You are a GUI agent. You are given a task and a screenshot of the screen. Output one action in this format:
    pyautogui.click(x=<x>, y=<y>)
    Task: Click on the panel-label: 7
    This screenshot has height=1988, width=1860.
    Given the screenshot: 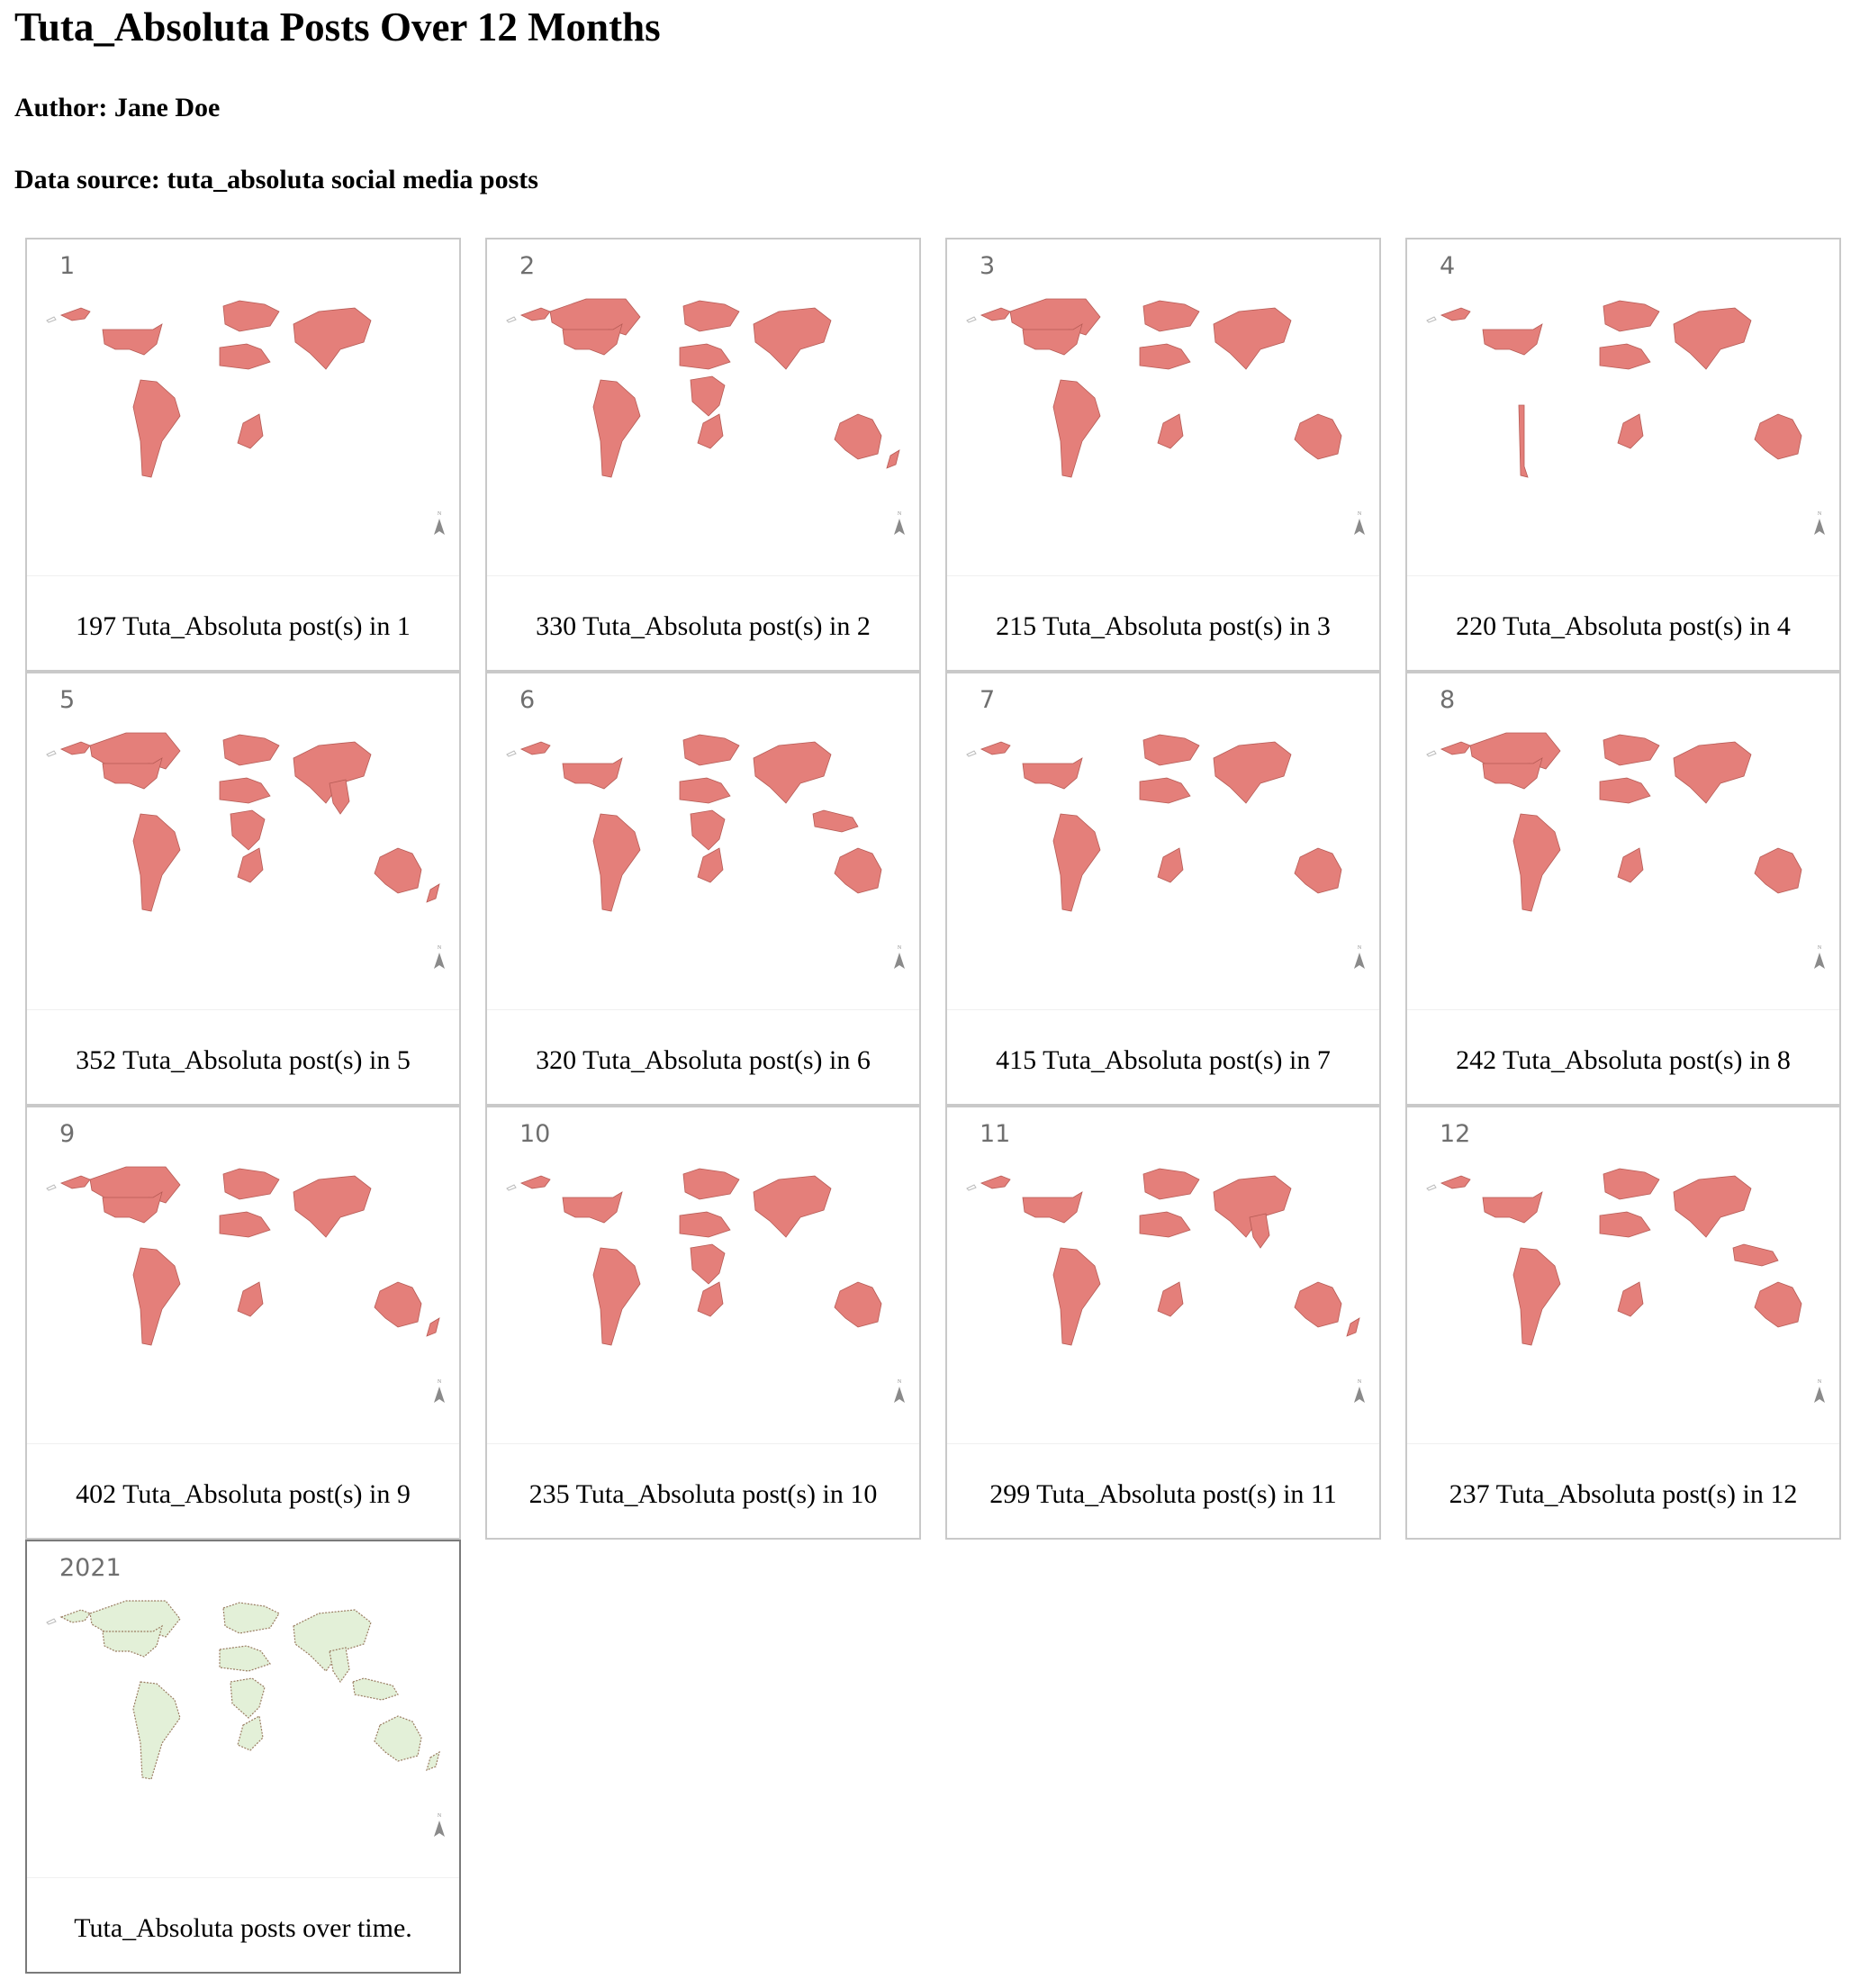 What is the action you would take?
    pyautogui.click(x=988, y=700)
    